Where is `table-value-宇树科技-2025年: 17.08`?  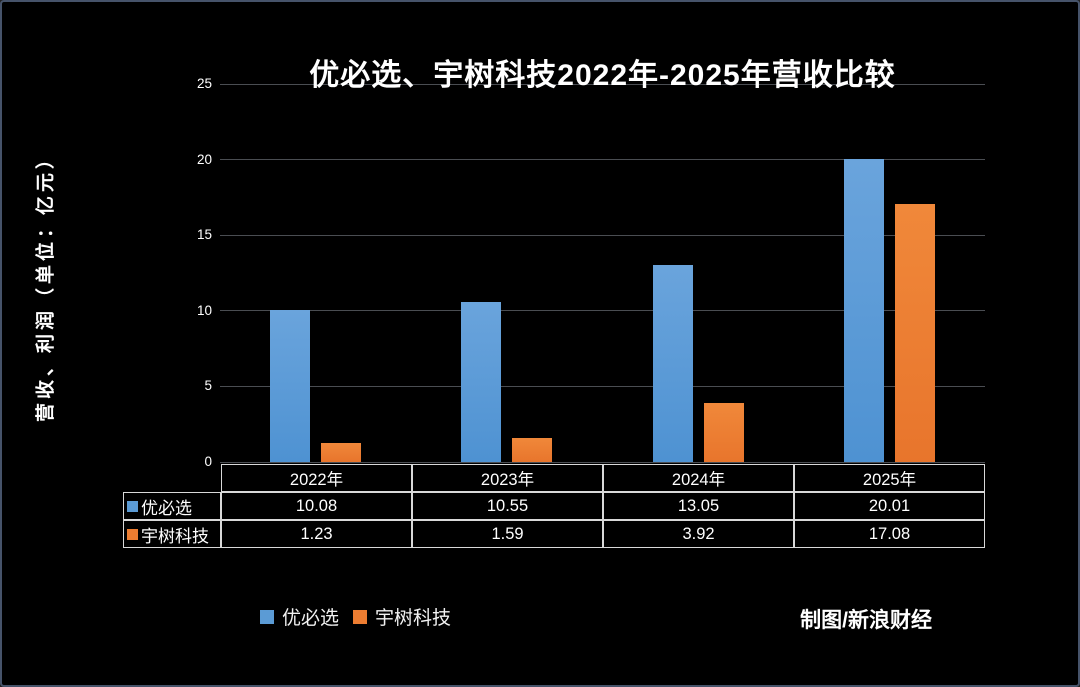
table-value-宇树科技-2025年: 17.08 is located at coordinates (889, 534).